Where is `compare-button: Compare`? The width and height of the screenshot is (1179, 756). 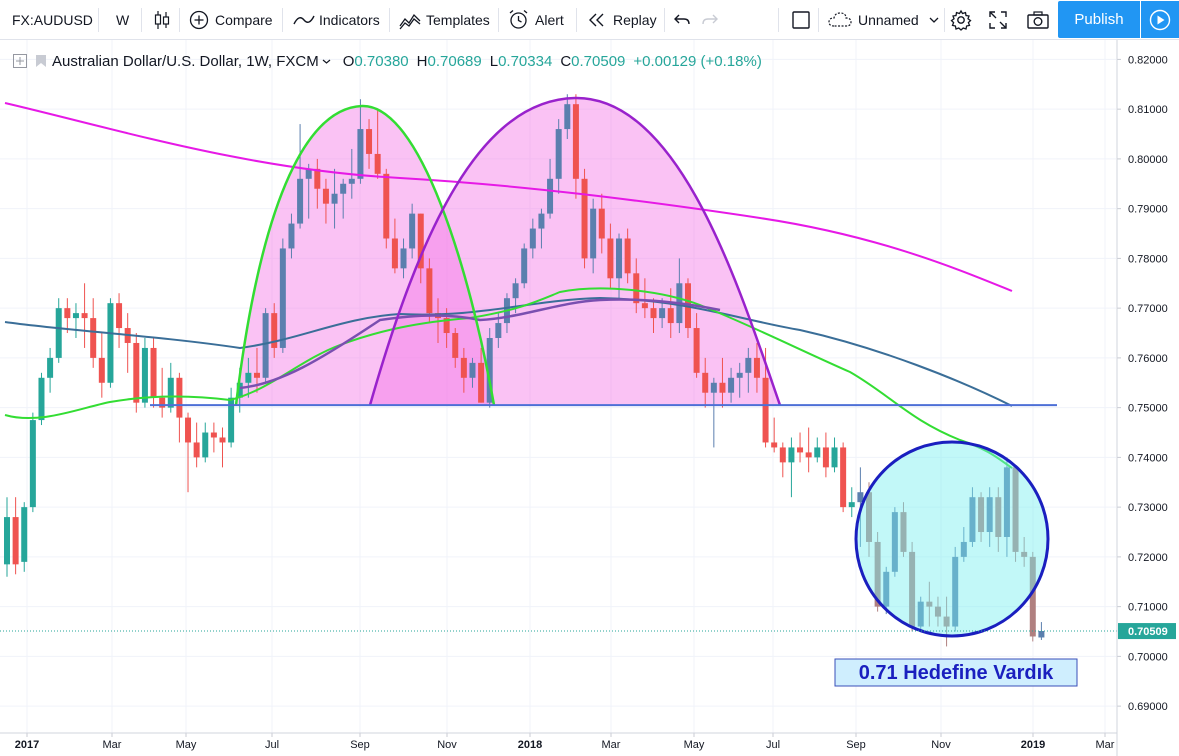 compare-button: Compare is located at coordinates (231, 19).